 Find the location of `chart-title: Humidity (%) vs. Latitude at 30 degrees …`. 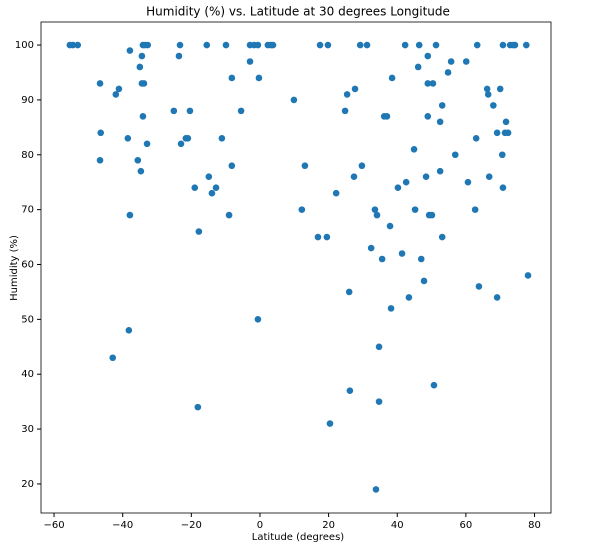

chart-title: Humidity (%) vs. Latitude at 30 degrees … is located at coordinates (298, 12).